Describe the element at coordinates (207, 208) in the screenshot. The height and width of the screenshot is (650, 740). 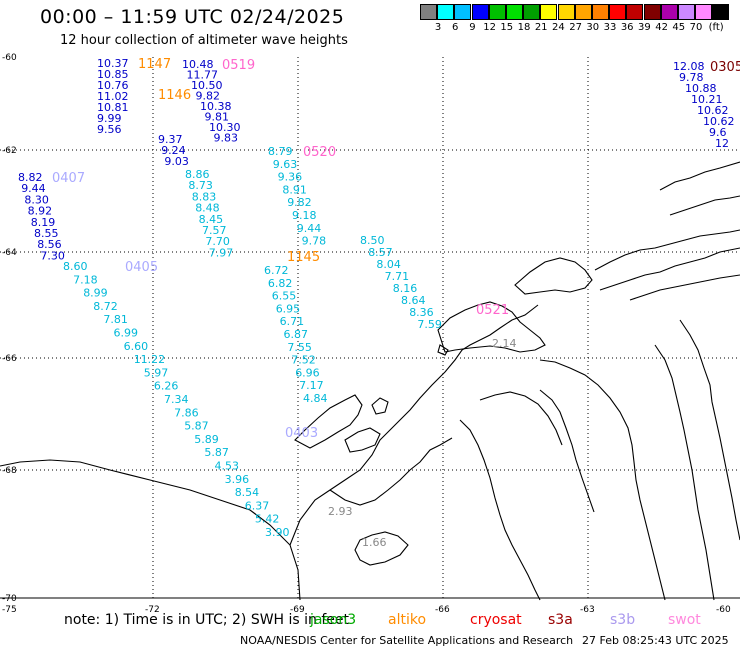
I see `swh-value: 8.48` at that location.